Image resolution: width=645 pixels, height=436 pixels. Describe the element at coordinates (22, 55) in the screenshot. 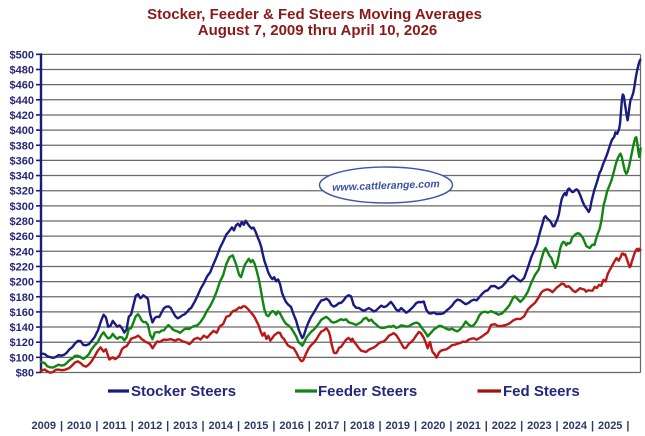

I see `svg-text: $500` at that location.